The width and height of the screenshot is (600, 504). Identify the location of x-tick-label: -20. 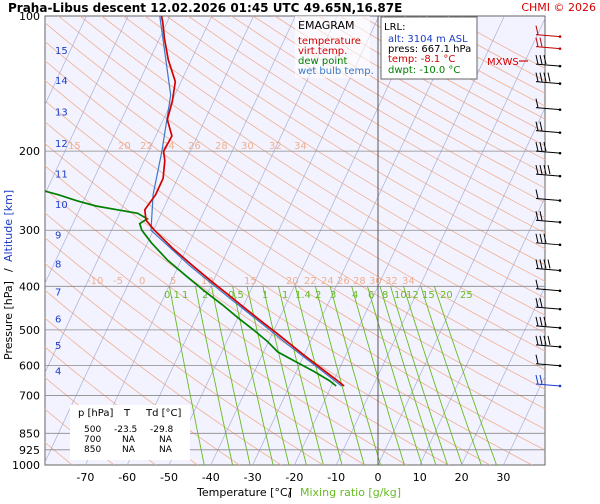
(294, 477).